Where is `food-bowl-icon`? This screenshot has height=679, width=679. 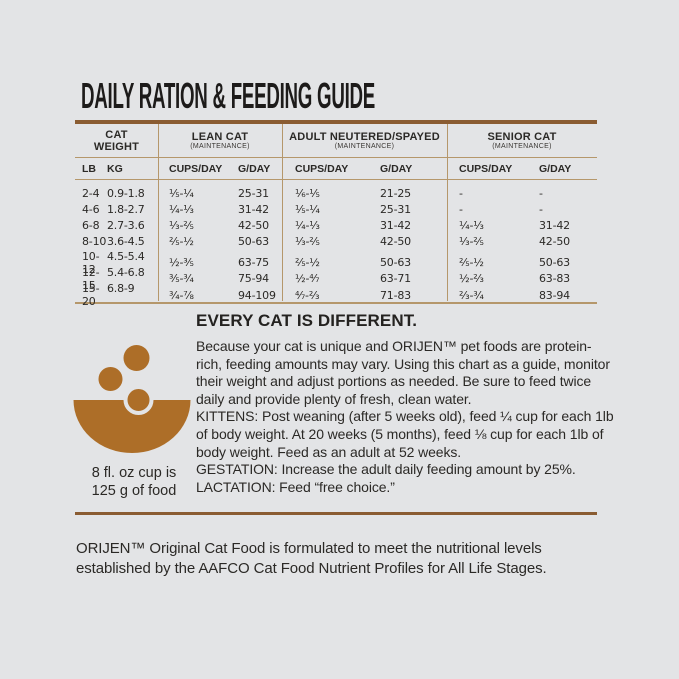 food-bowl-icon is located at coordinates (132, 403).